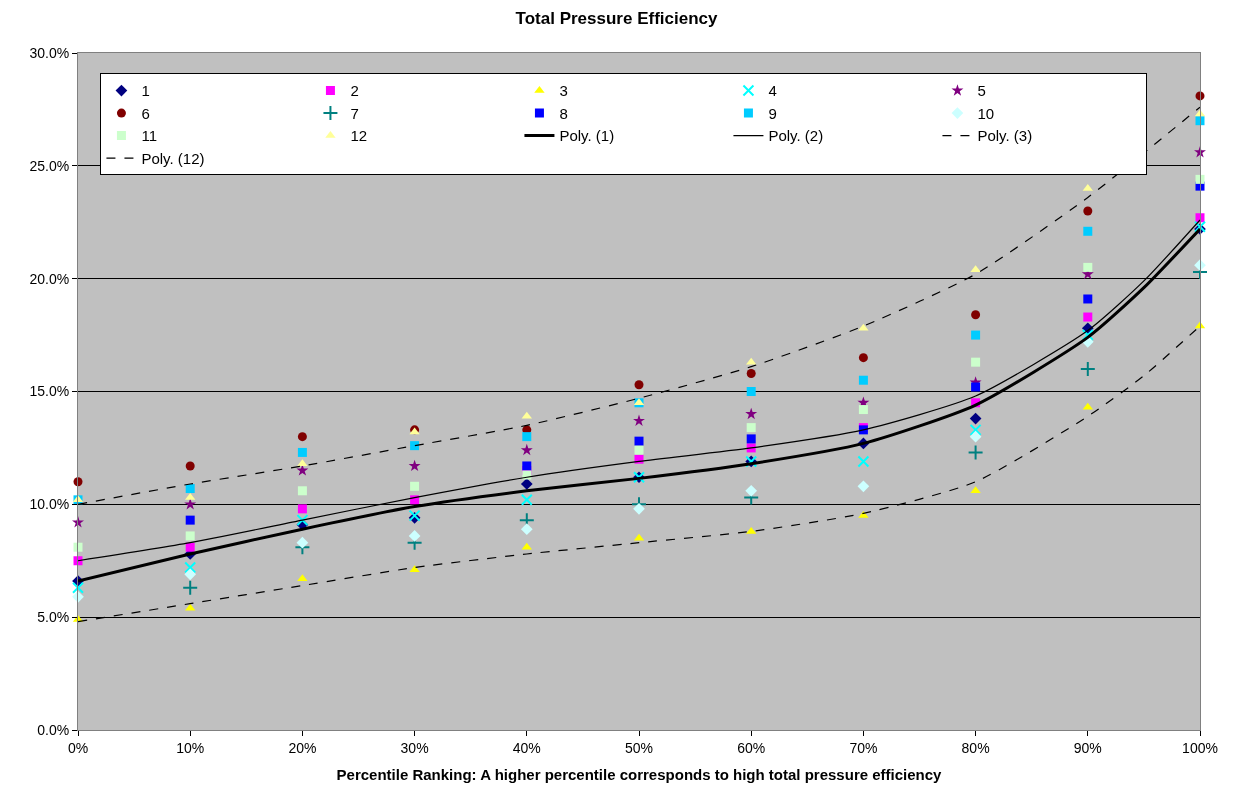  I want to click on x-tick-label: 80%, so click(975, 747).